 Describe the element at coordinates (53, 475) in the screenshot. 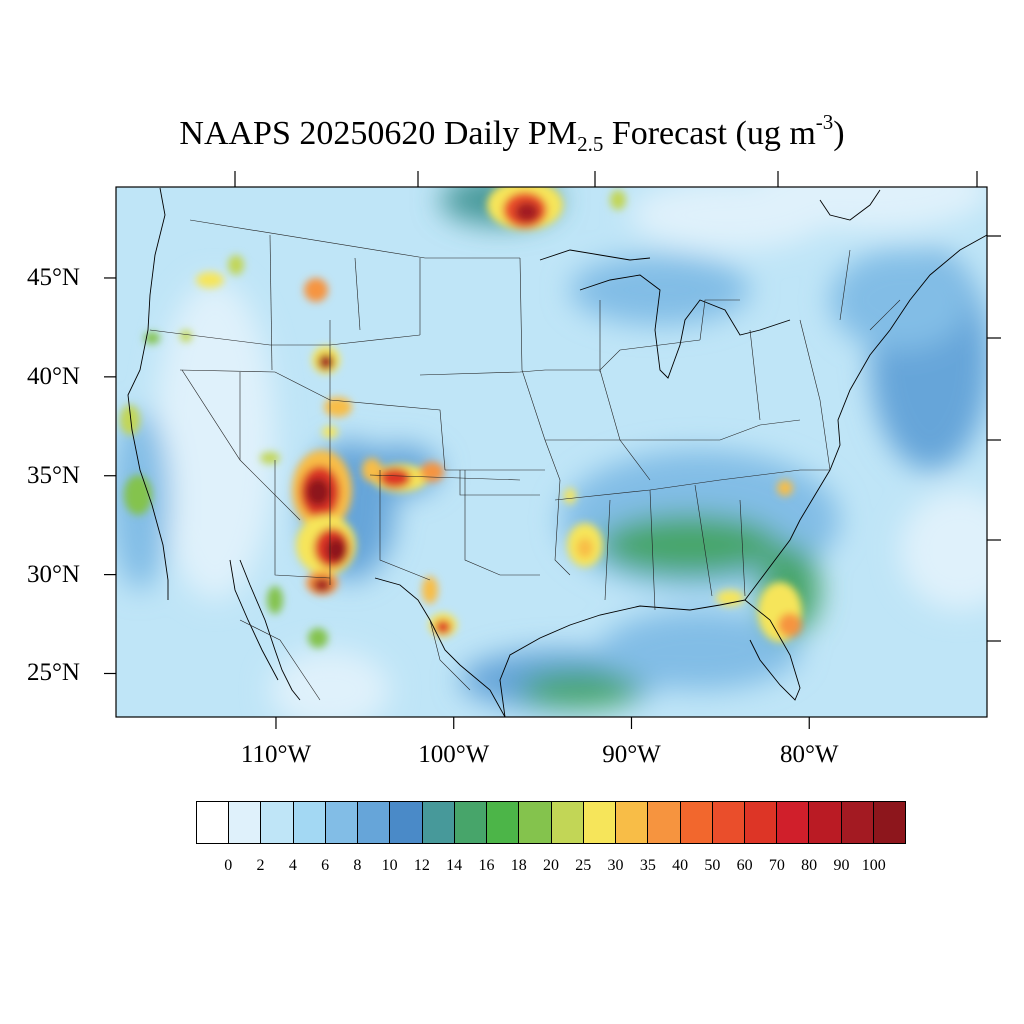

I see `lat-tick-label: 35°N` at that location.